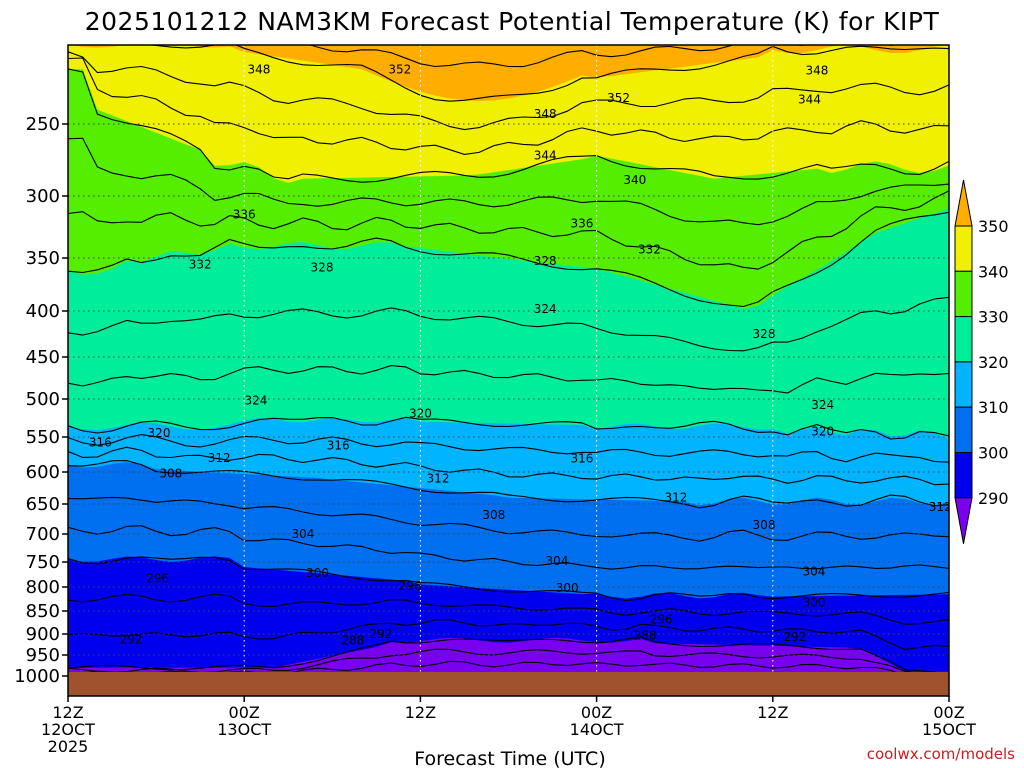  I want to click on y-tick-label: 800, so click(43, 587).